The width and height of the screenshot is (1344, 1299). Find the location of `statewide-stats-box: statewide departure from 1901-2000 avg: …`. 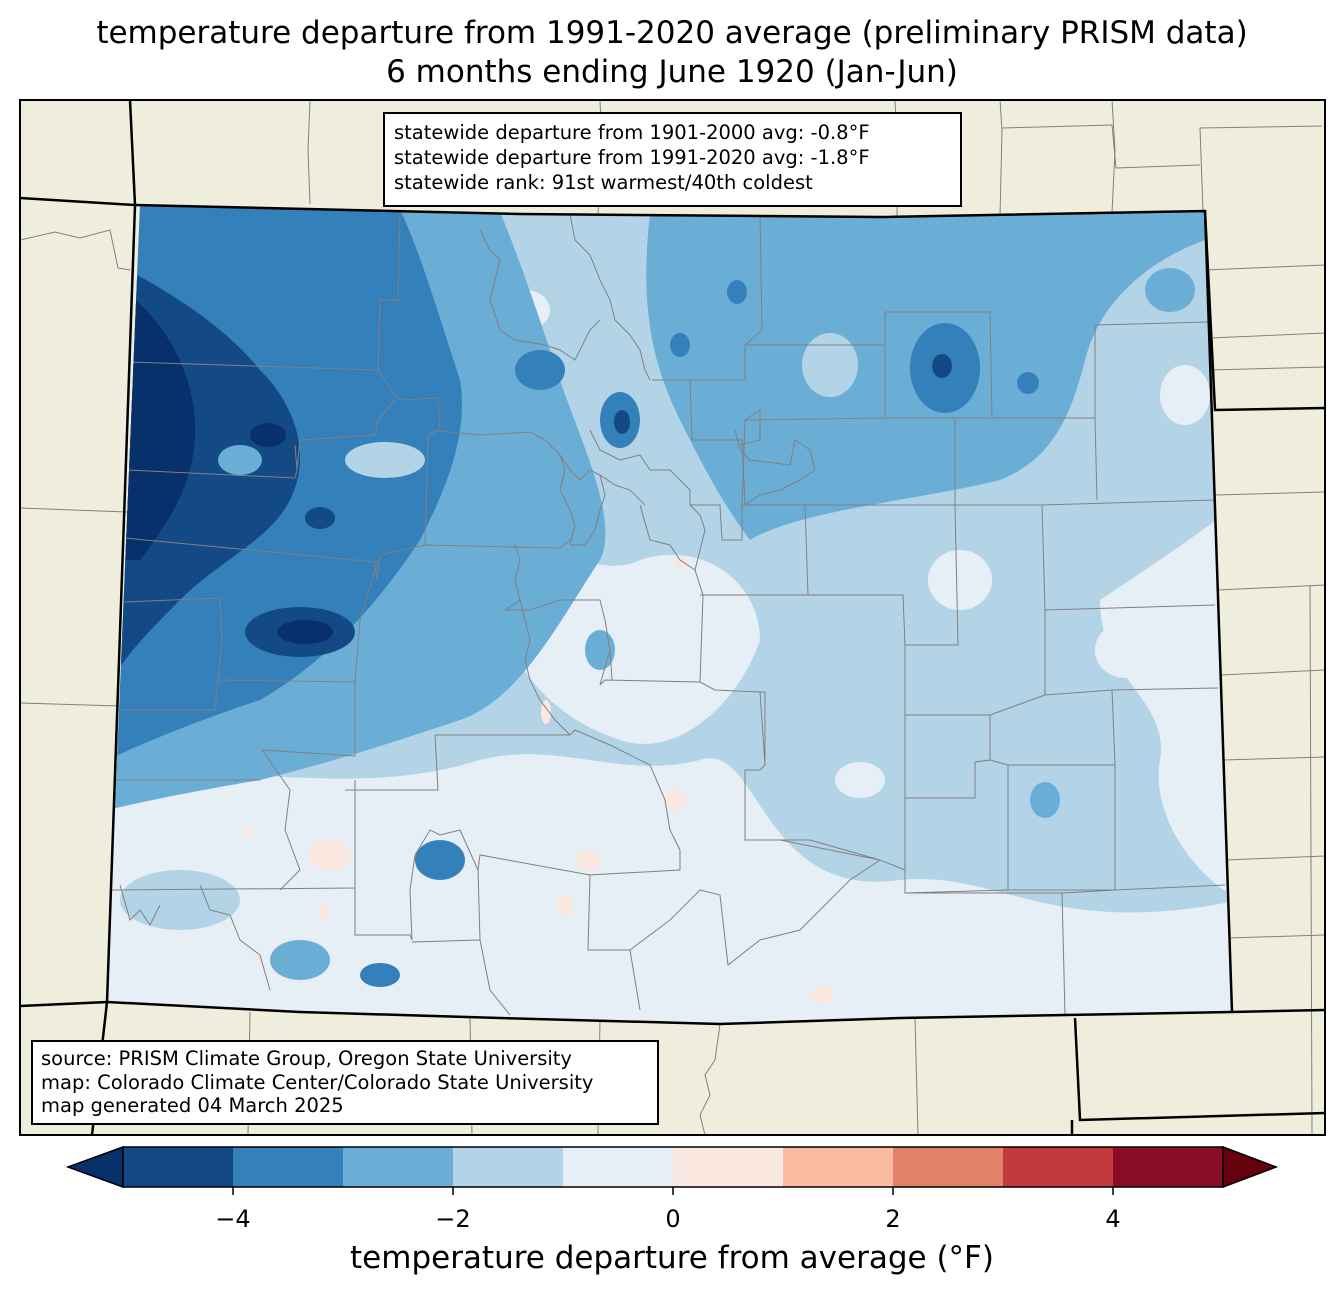

statewide-stats-box: statewide departure from 1901-2000 avg: … is located at coordinates (672, 159).